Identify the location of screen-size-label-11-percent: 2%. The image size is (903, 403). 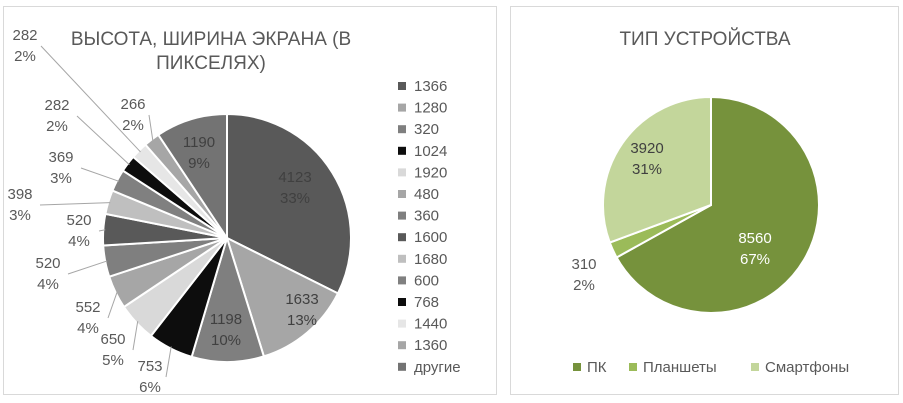
(25, 56).